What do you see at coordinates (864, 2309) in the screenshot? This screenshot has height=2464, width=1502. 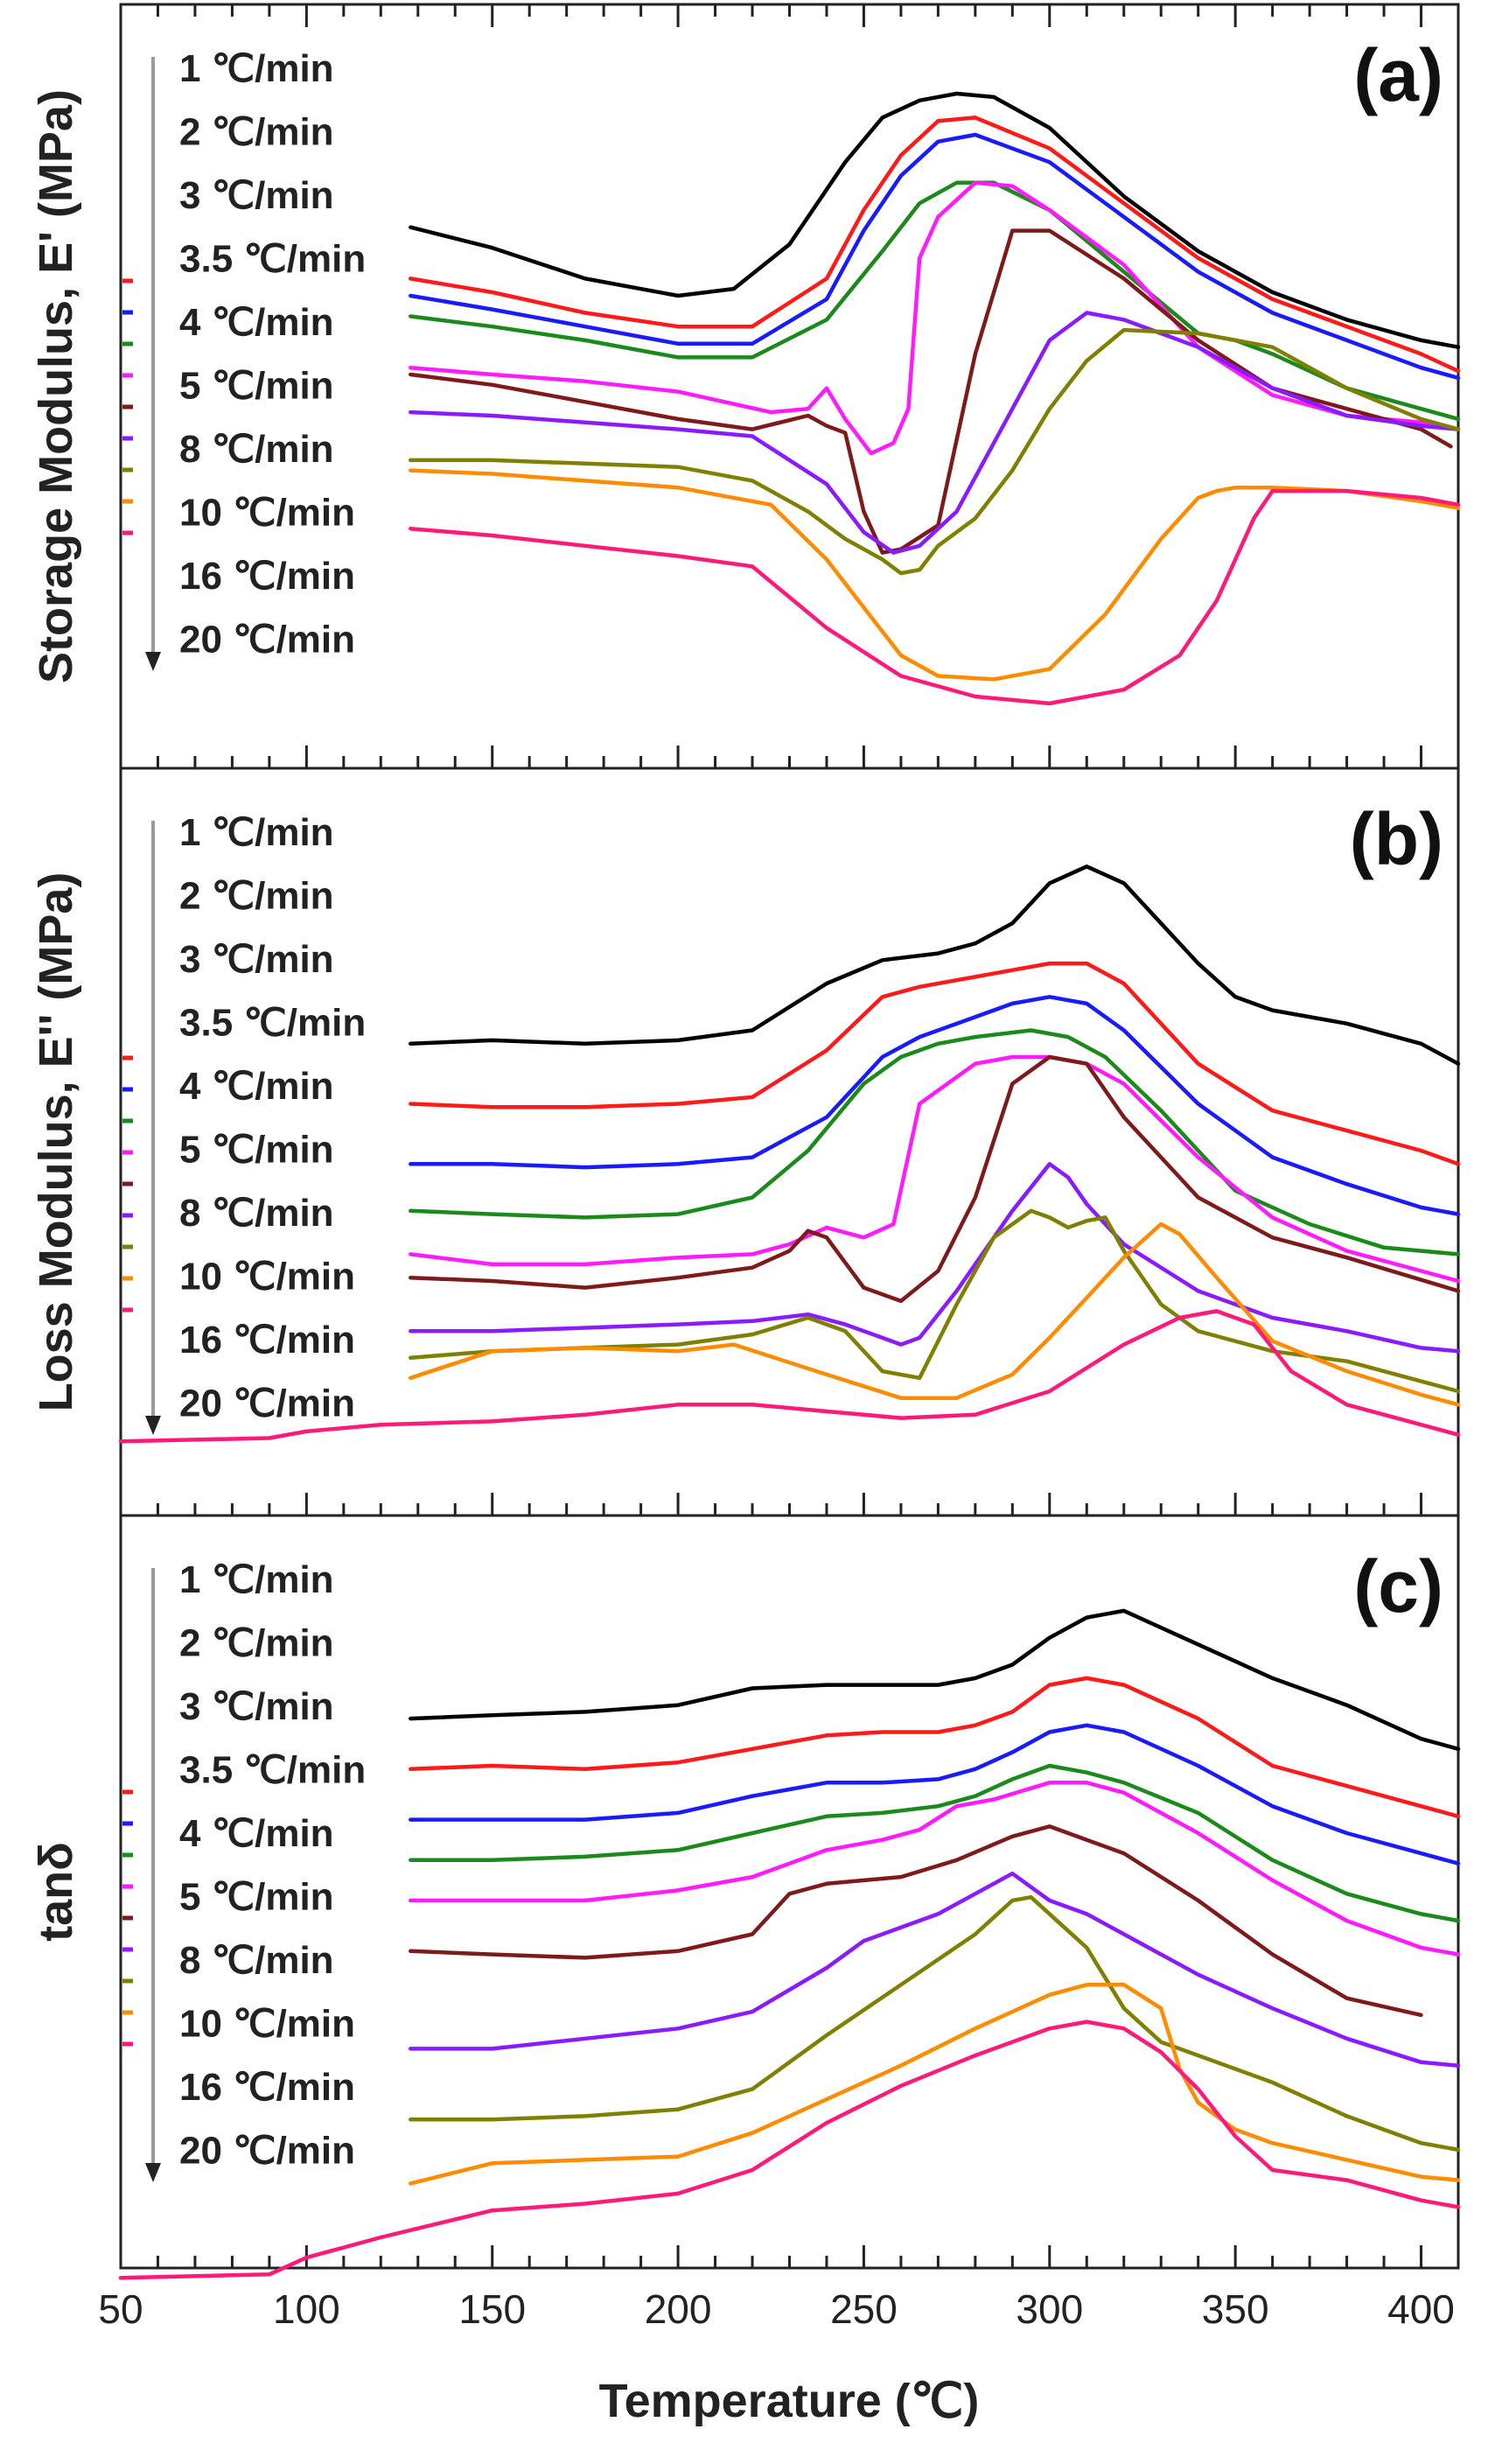 I see `x-tick-label: 250` at bounding box center [864, 2309].